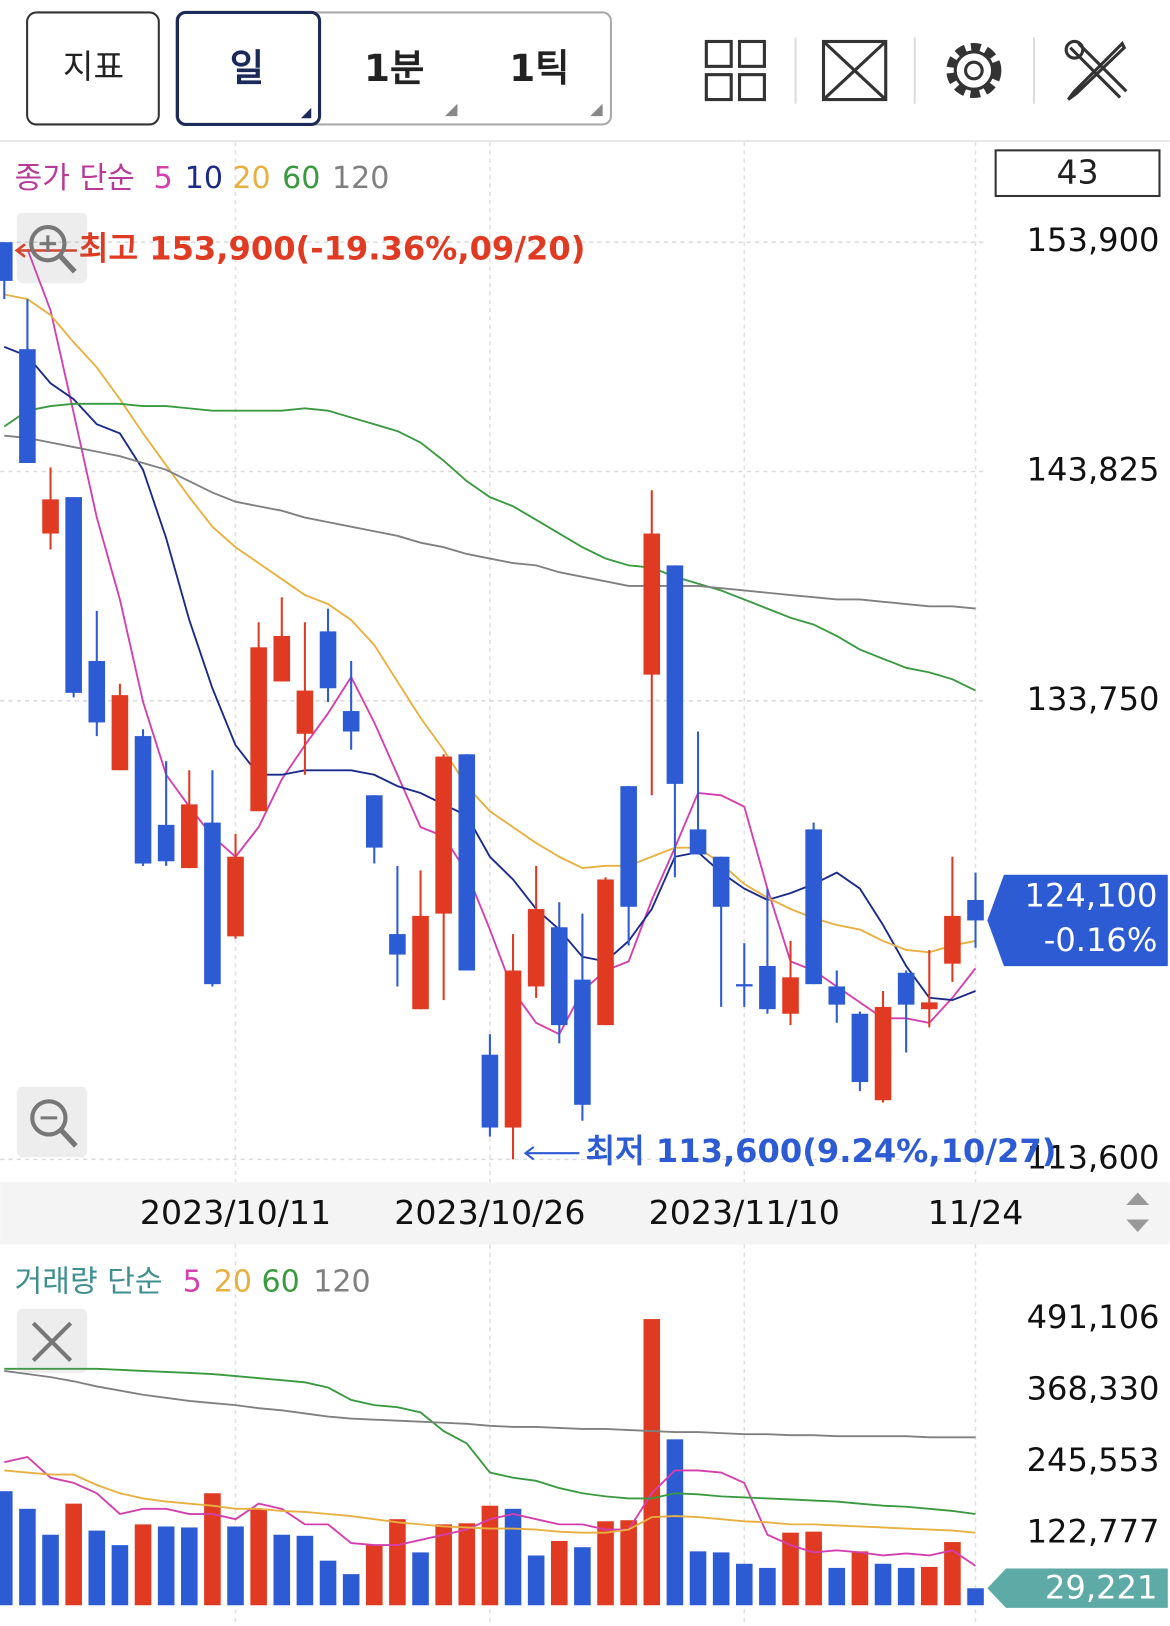 The image size is (1170, 1626). I want to click on change-label: -0.16%, so click(1101, 940).